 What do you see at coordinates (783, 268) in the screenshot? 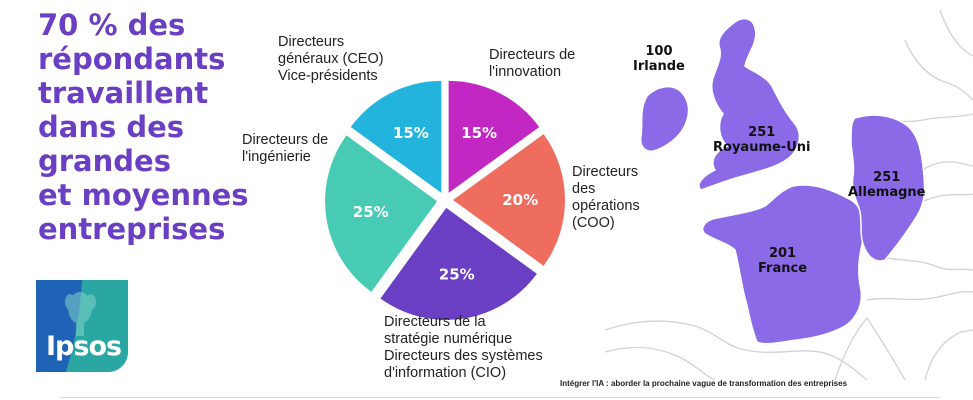
I see `france-name: France` at bounding box center [783, 268].